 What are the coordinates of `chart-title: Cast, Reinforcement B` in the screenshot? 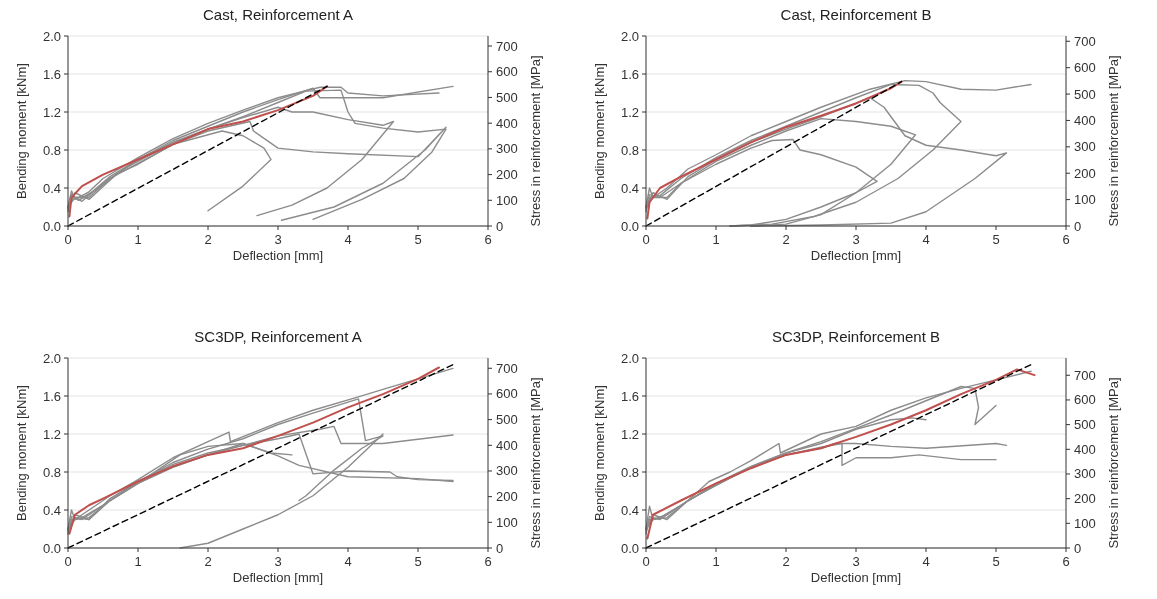 It's located at (856, 14).